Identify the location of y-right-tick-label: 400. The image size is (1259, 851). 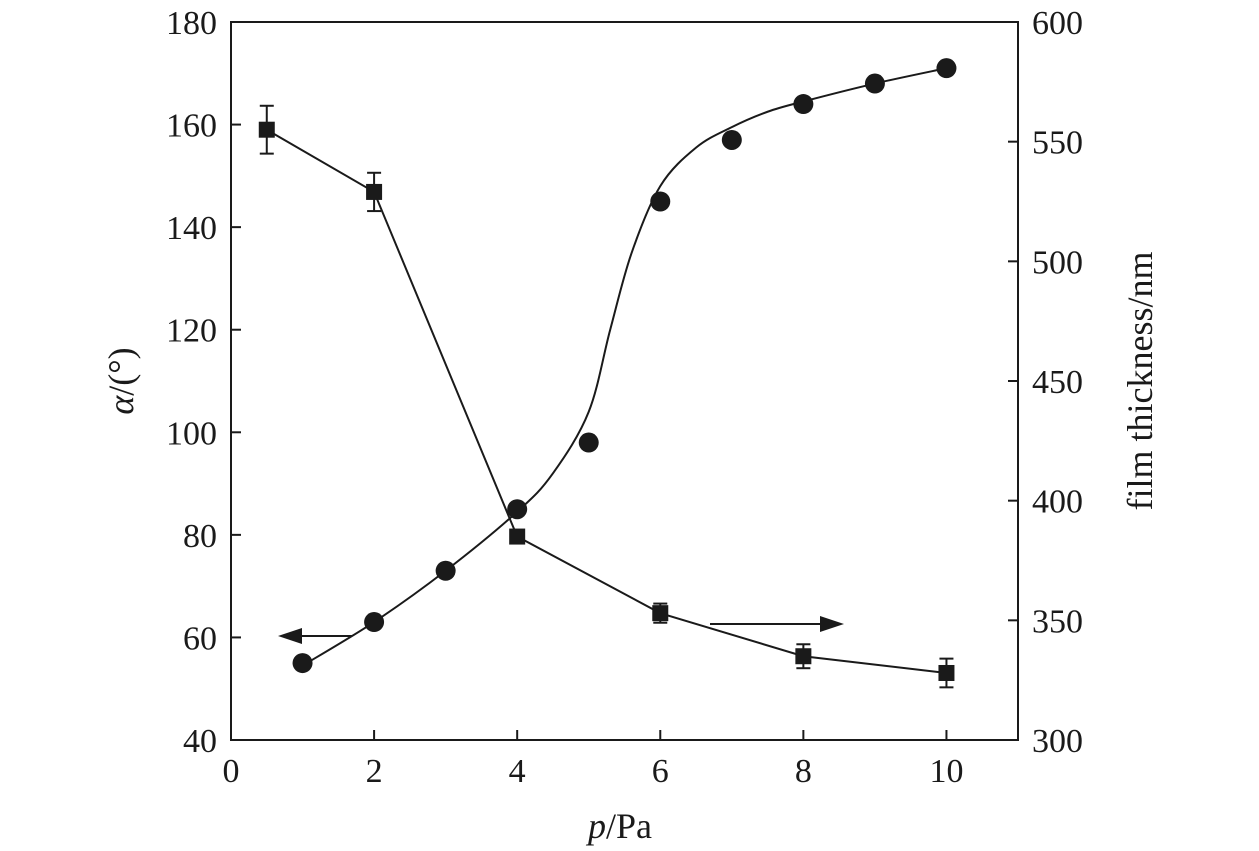
(1057, 502).